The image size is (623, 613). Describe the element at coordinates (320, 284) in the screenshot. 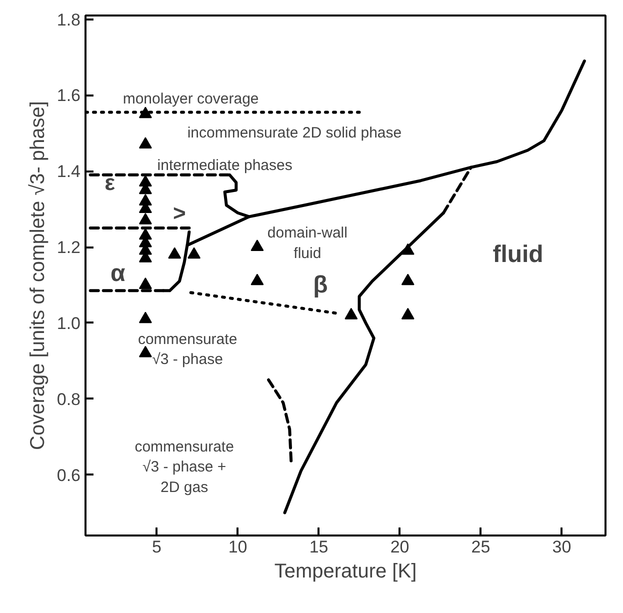

I see `annotation: β` at that location.